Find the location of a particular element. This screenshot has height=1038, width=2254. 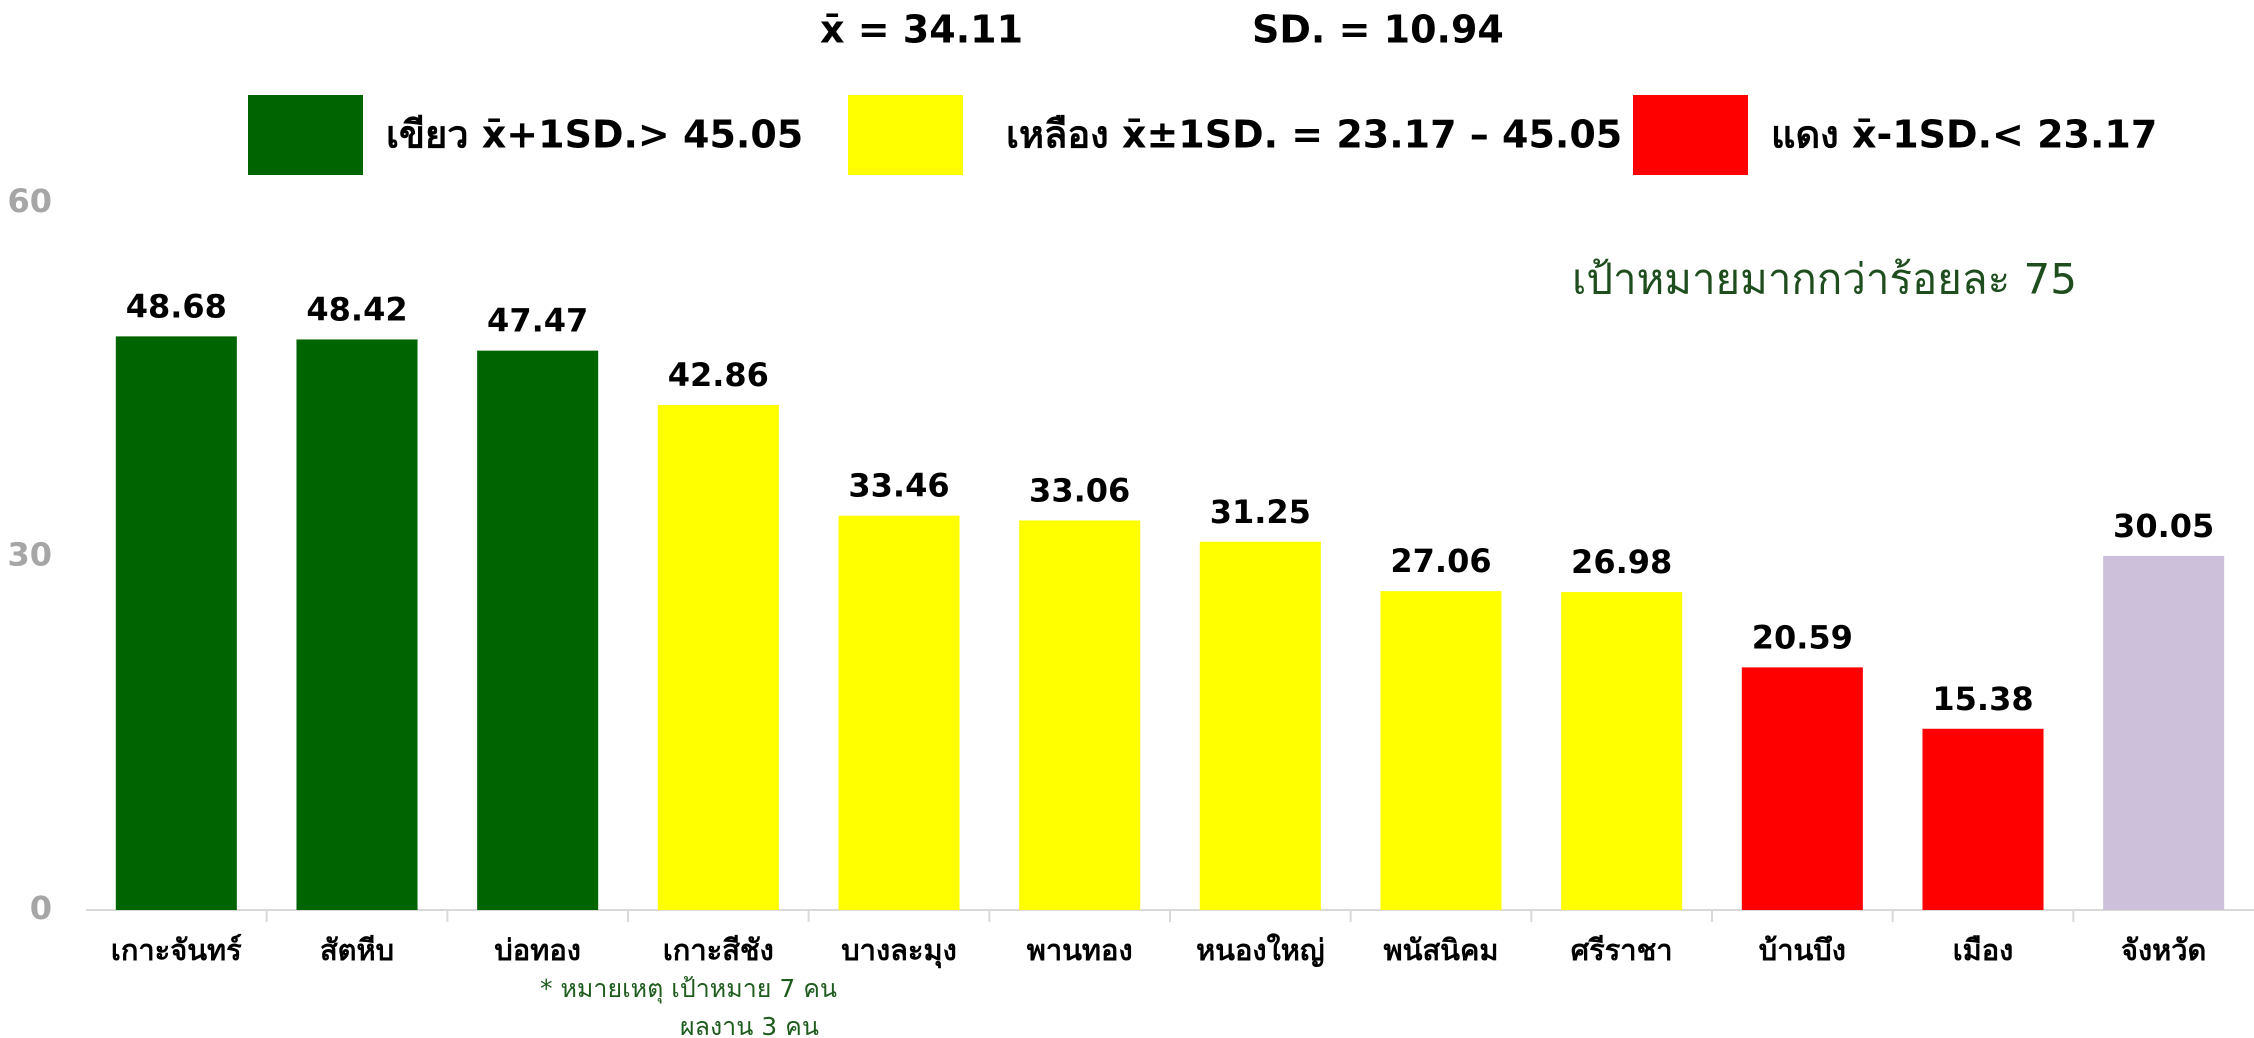

x-tick-label: เกาะสีชัง is located at coordinates (718, 950).